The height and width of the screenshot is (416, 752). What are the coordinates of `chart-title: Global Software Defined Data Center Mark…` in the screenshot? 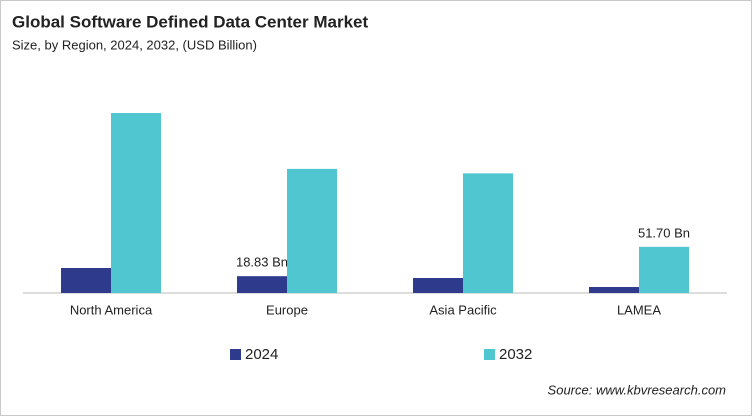 It's located at (190, 21).